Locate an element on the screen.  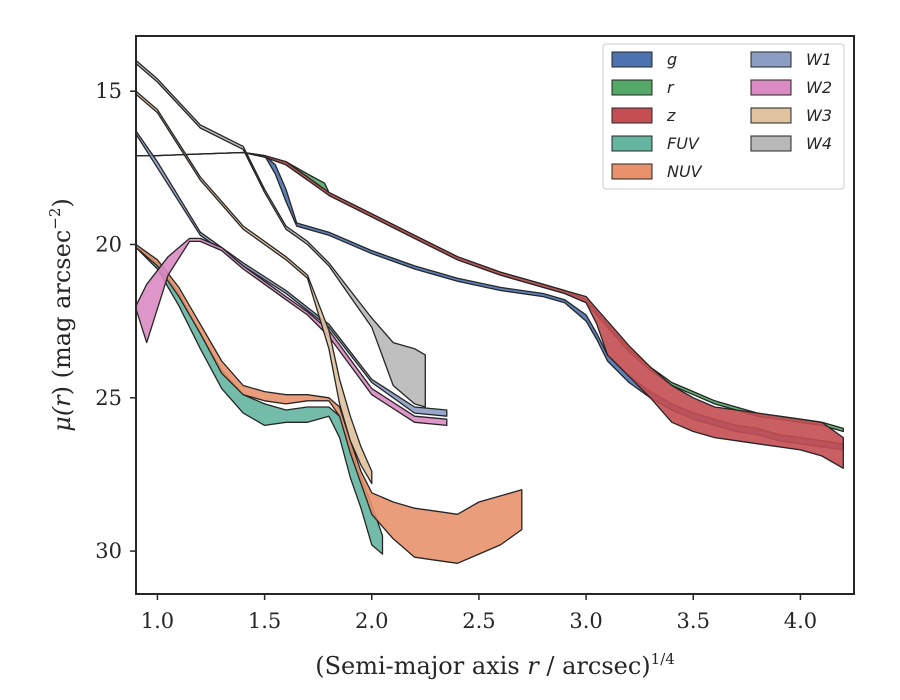
series-band-w3 is located at coordinates (254, 287).